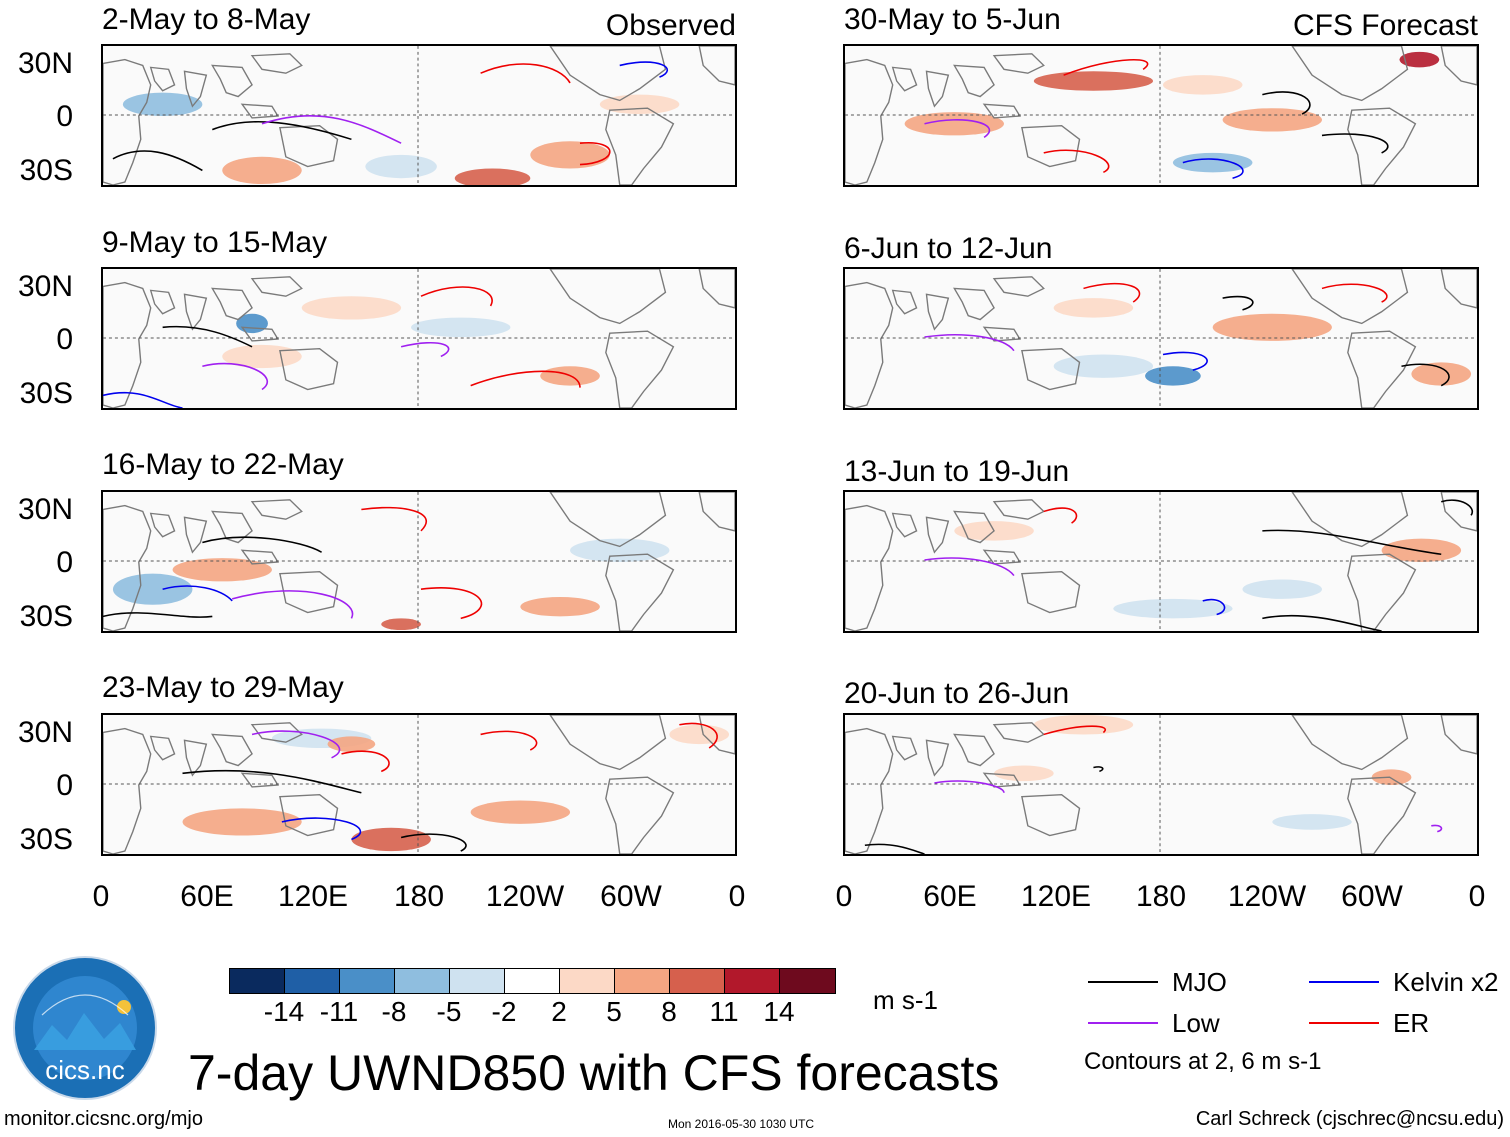 The width and height of the screenshot is (1510, 1137). What do you see at coordinates (45, 63) in the screenshot?
I see `lat-label-30n: 30N` at bounding box center [45, 63].